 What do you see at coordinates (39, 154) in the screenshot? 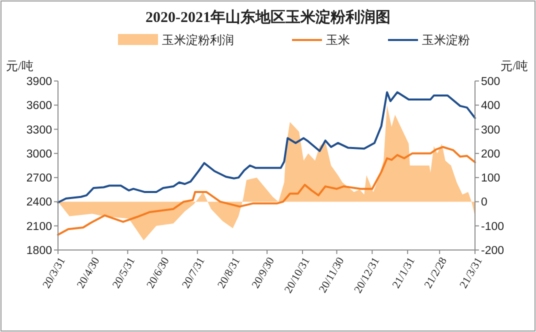
I see `y-tick-label: 3000` at bounding box center [39, 154].